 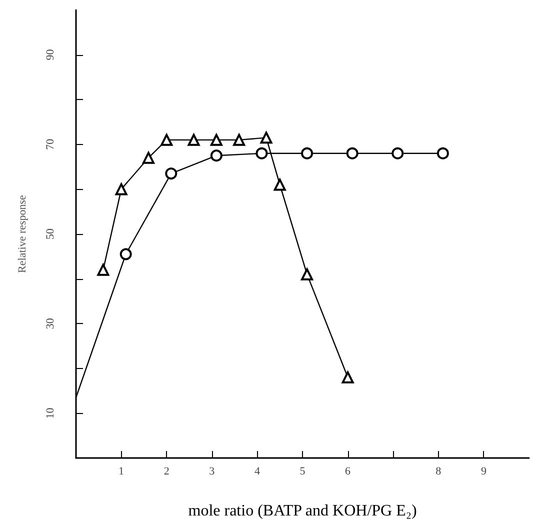 What do you see at coordinates (212, 472) in the screenshot?
I see `x-tick-label: 3` at bounding box center [212, 472].